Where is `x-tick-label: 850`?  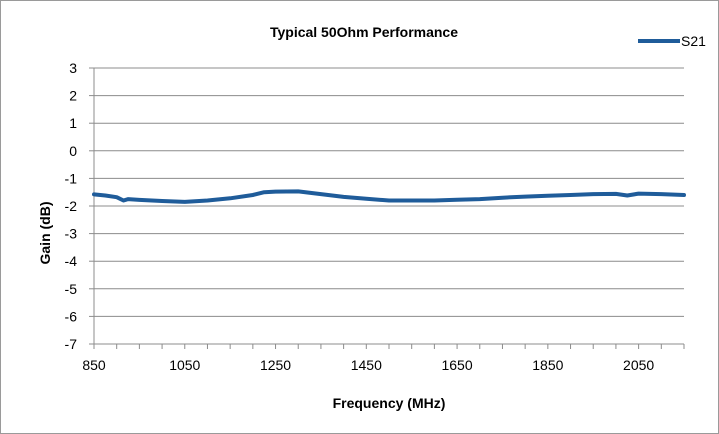 x-tick-label: 850 is located at coordinates (94, 365).